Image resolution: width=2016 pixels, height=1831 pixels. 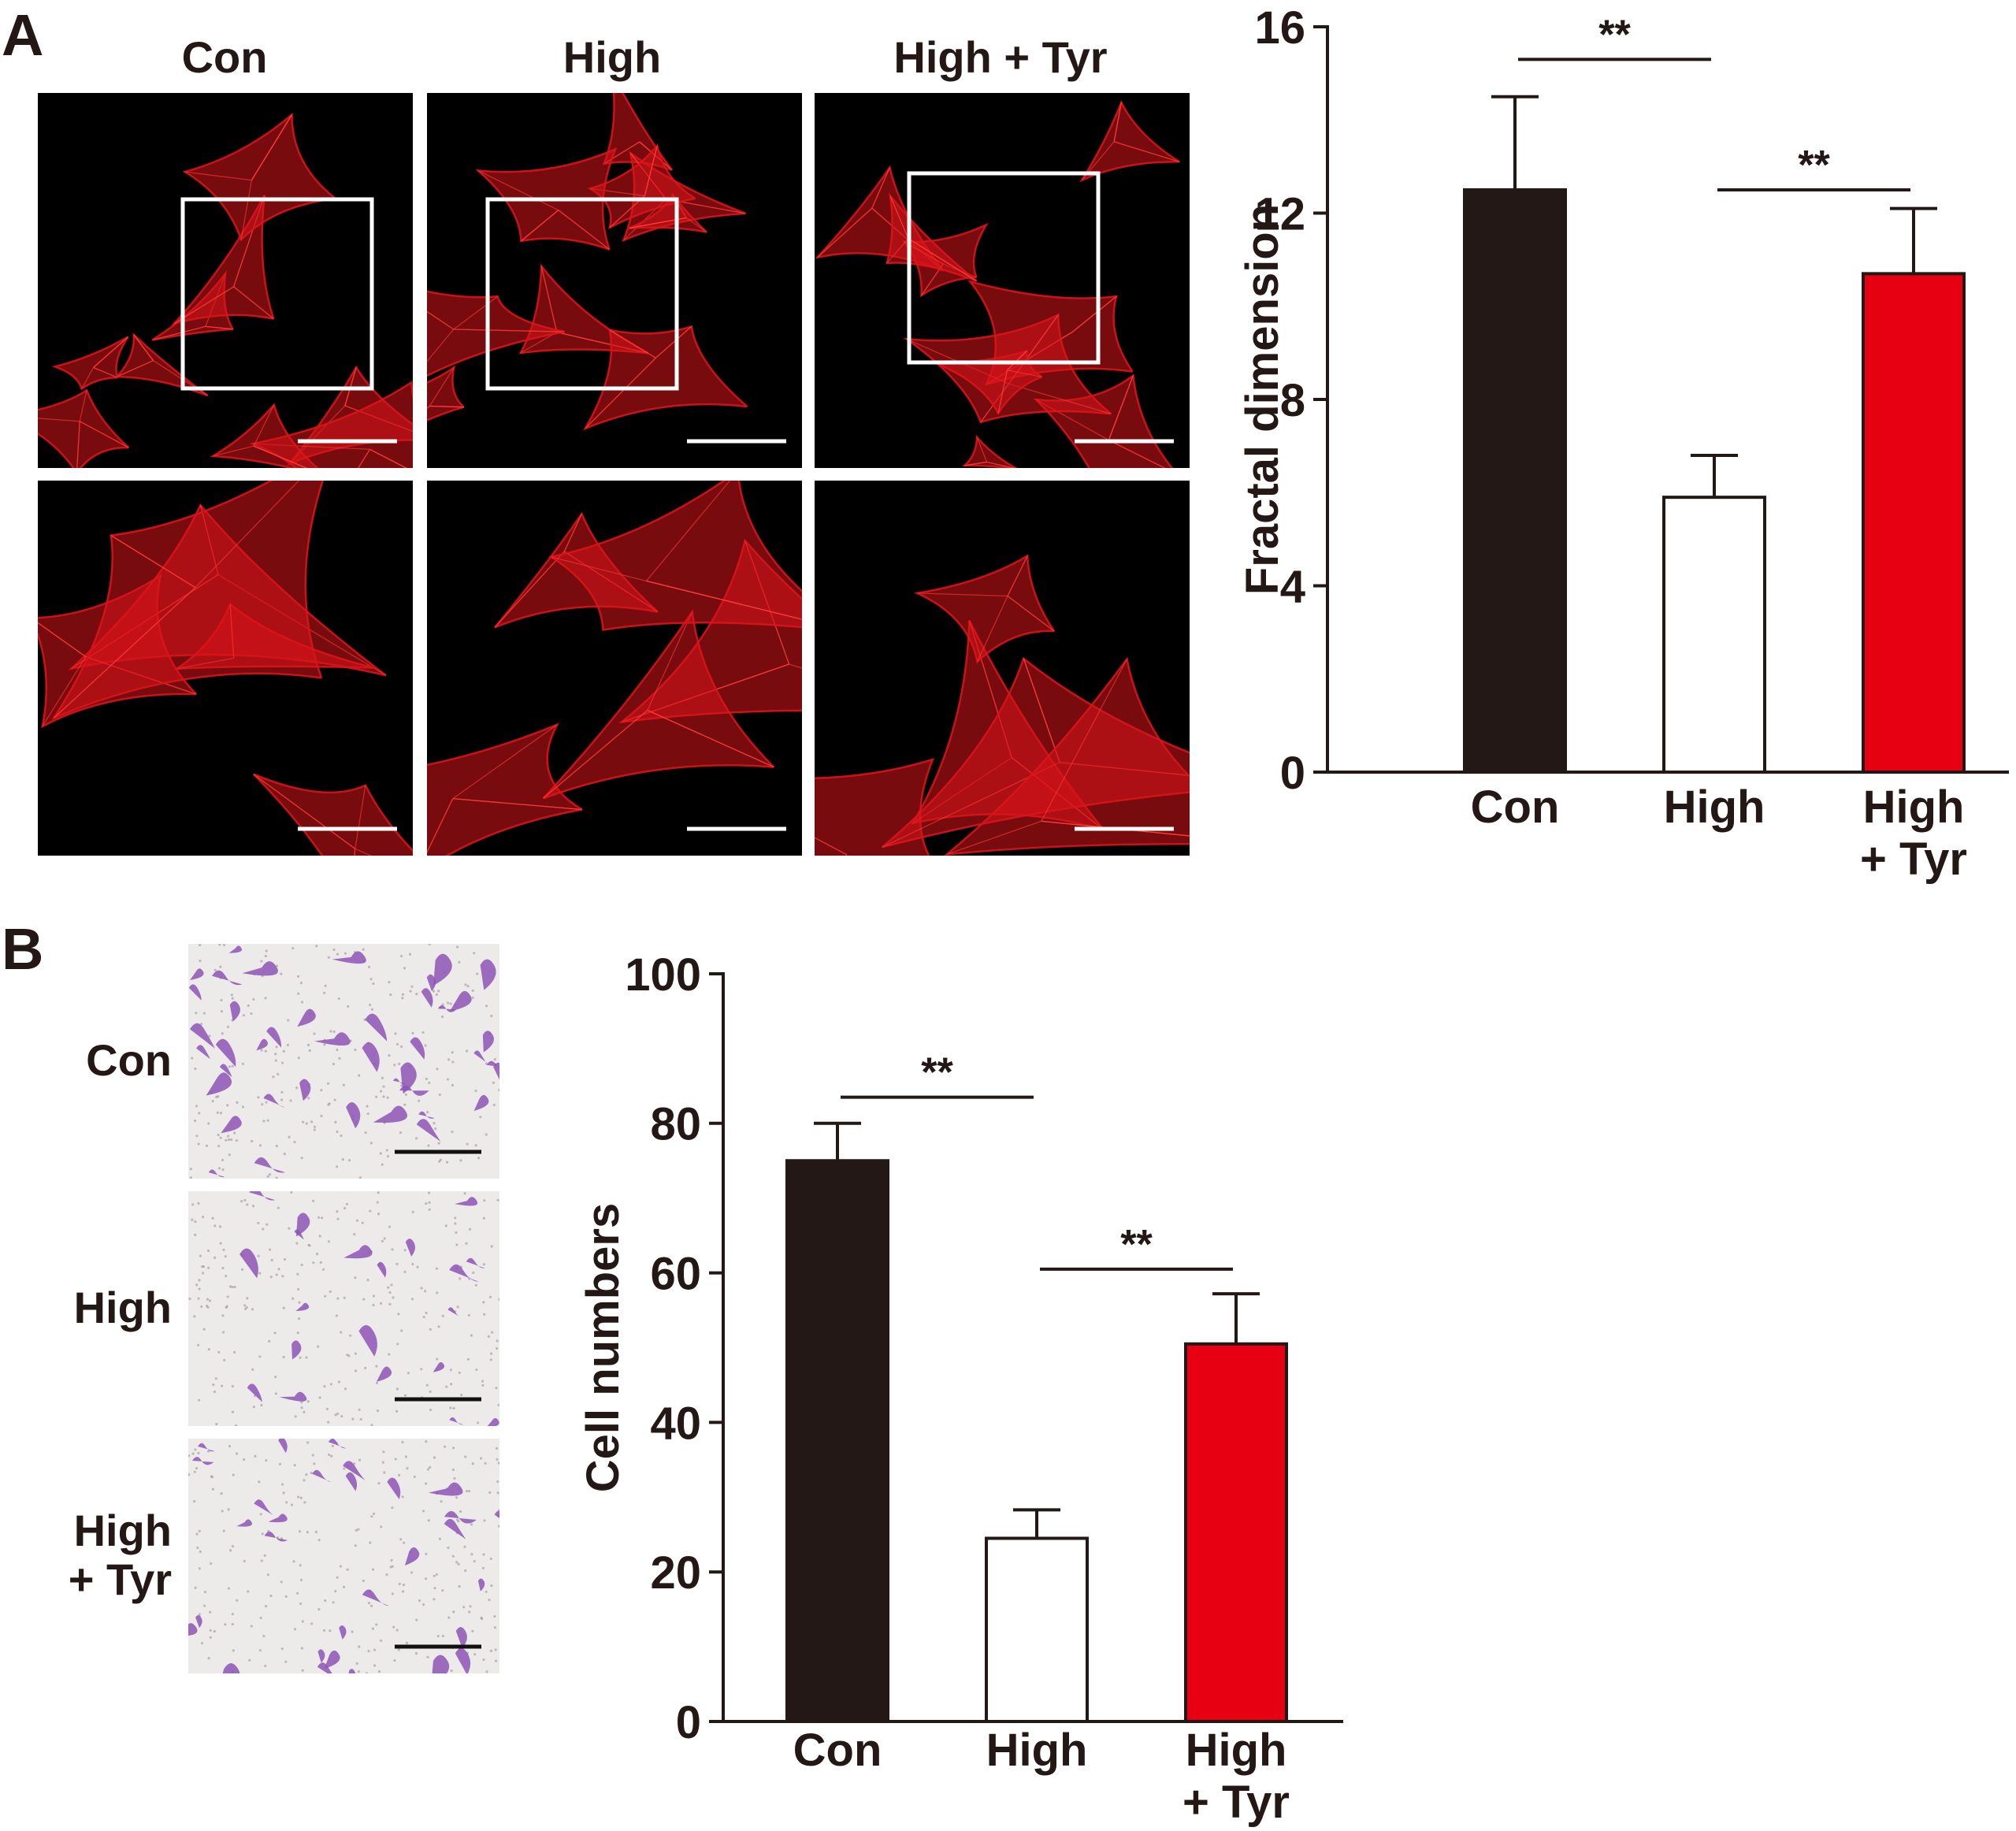 I want to click on panel-a-letter: A, so click(x=22, y=35).